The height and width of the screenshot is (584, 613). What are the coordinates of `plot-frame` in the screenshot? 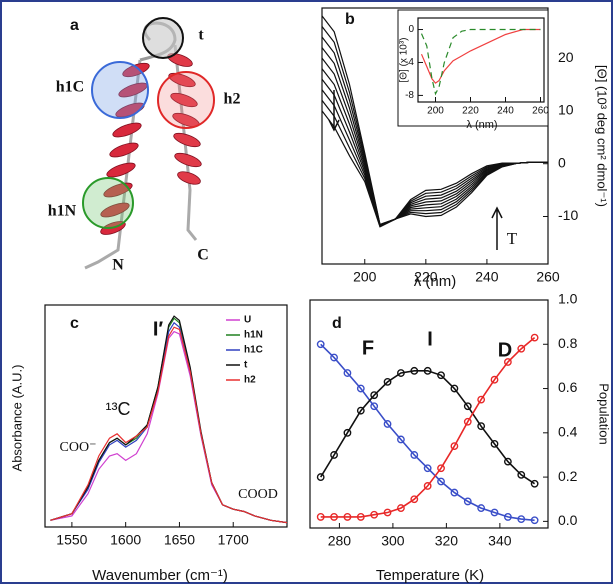 It's located at (481, 60).